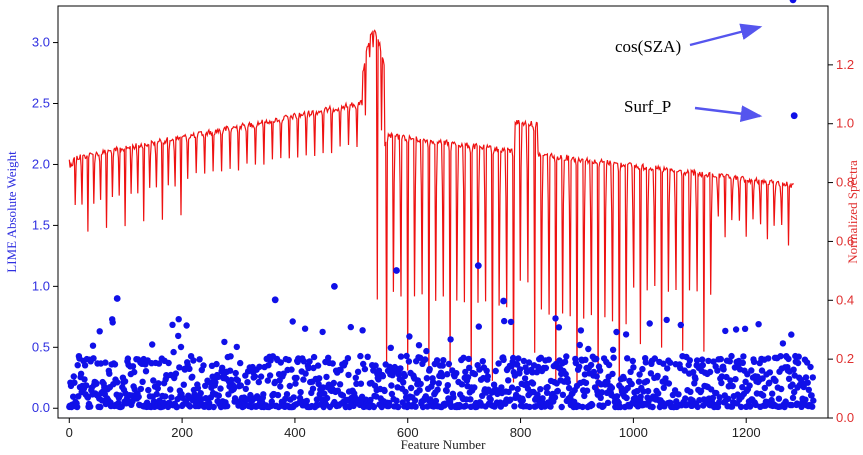 The width and height of the screenshot is (863, 455). Describe the element at coordinates (182, 432) in the screenshot. I see `x-tick-label: 200` at that location.